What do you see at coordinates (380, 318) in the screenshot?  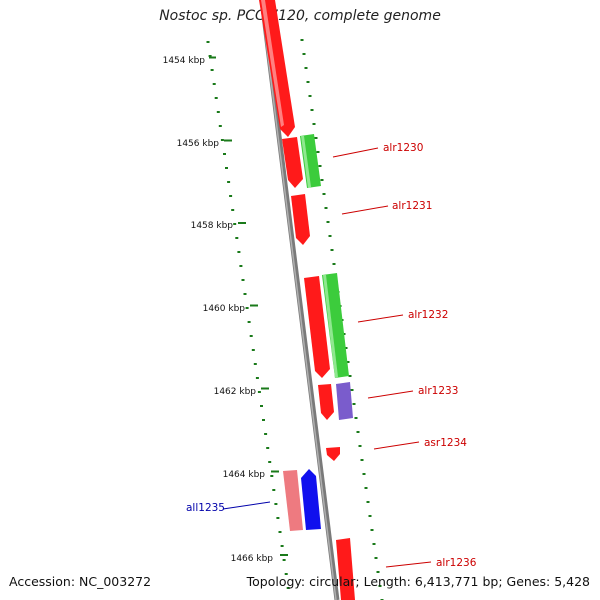 I see `callout-line-alr1232` at bounding box center [380, 318].